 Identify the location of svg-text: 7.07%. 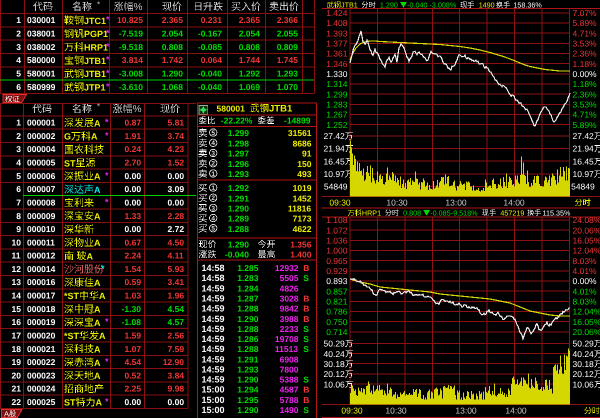
(585, 13).